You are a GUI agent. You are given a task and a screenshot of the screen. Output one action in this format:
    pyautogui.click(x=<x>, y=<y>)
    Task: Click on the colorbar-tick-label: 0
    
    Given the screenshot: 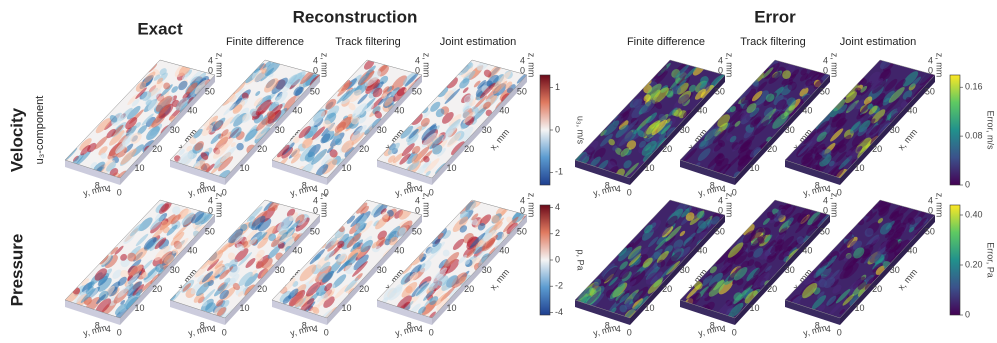 What is the action you would take?
    pyautogui.click(x=557, y=129)
    